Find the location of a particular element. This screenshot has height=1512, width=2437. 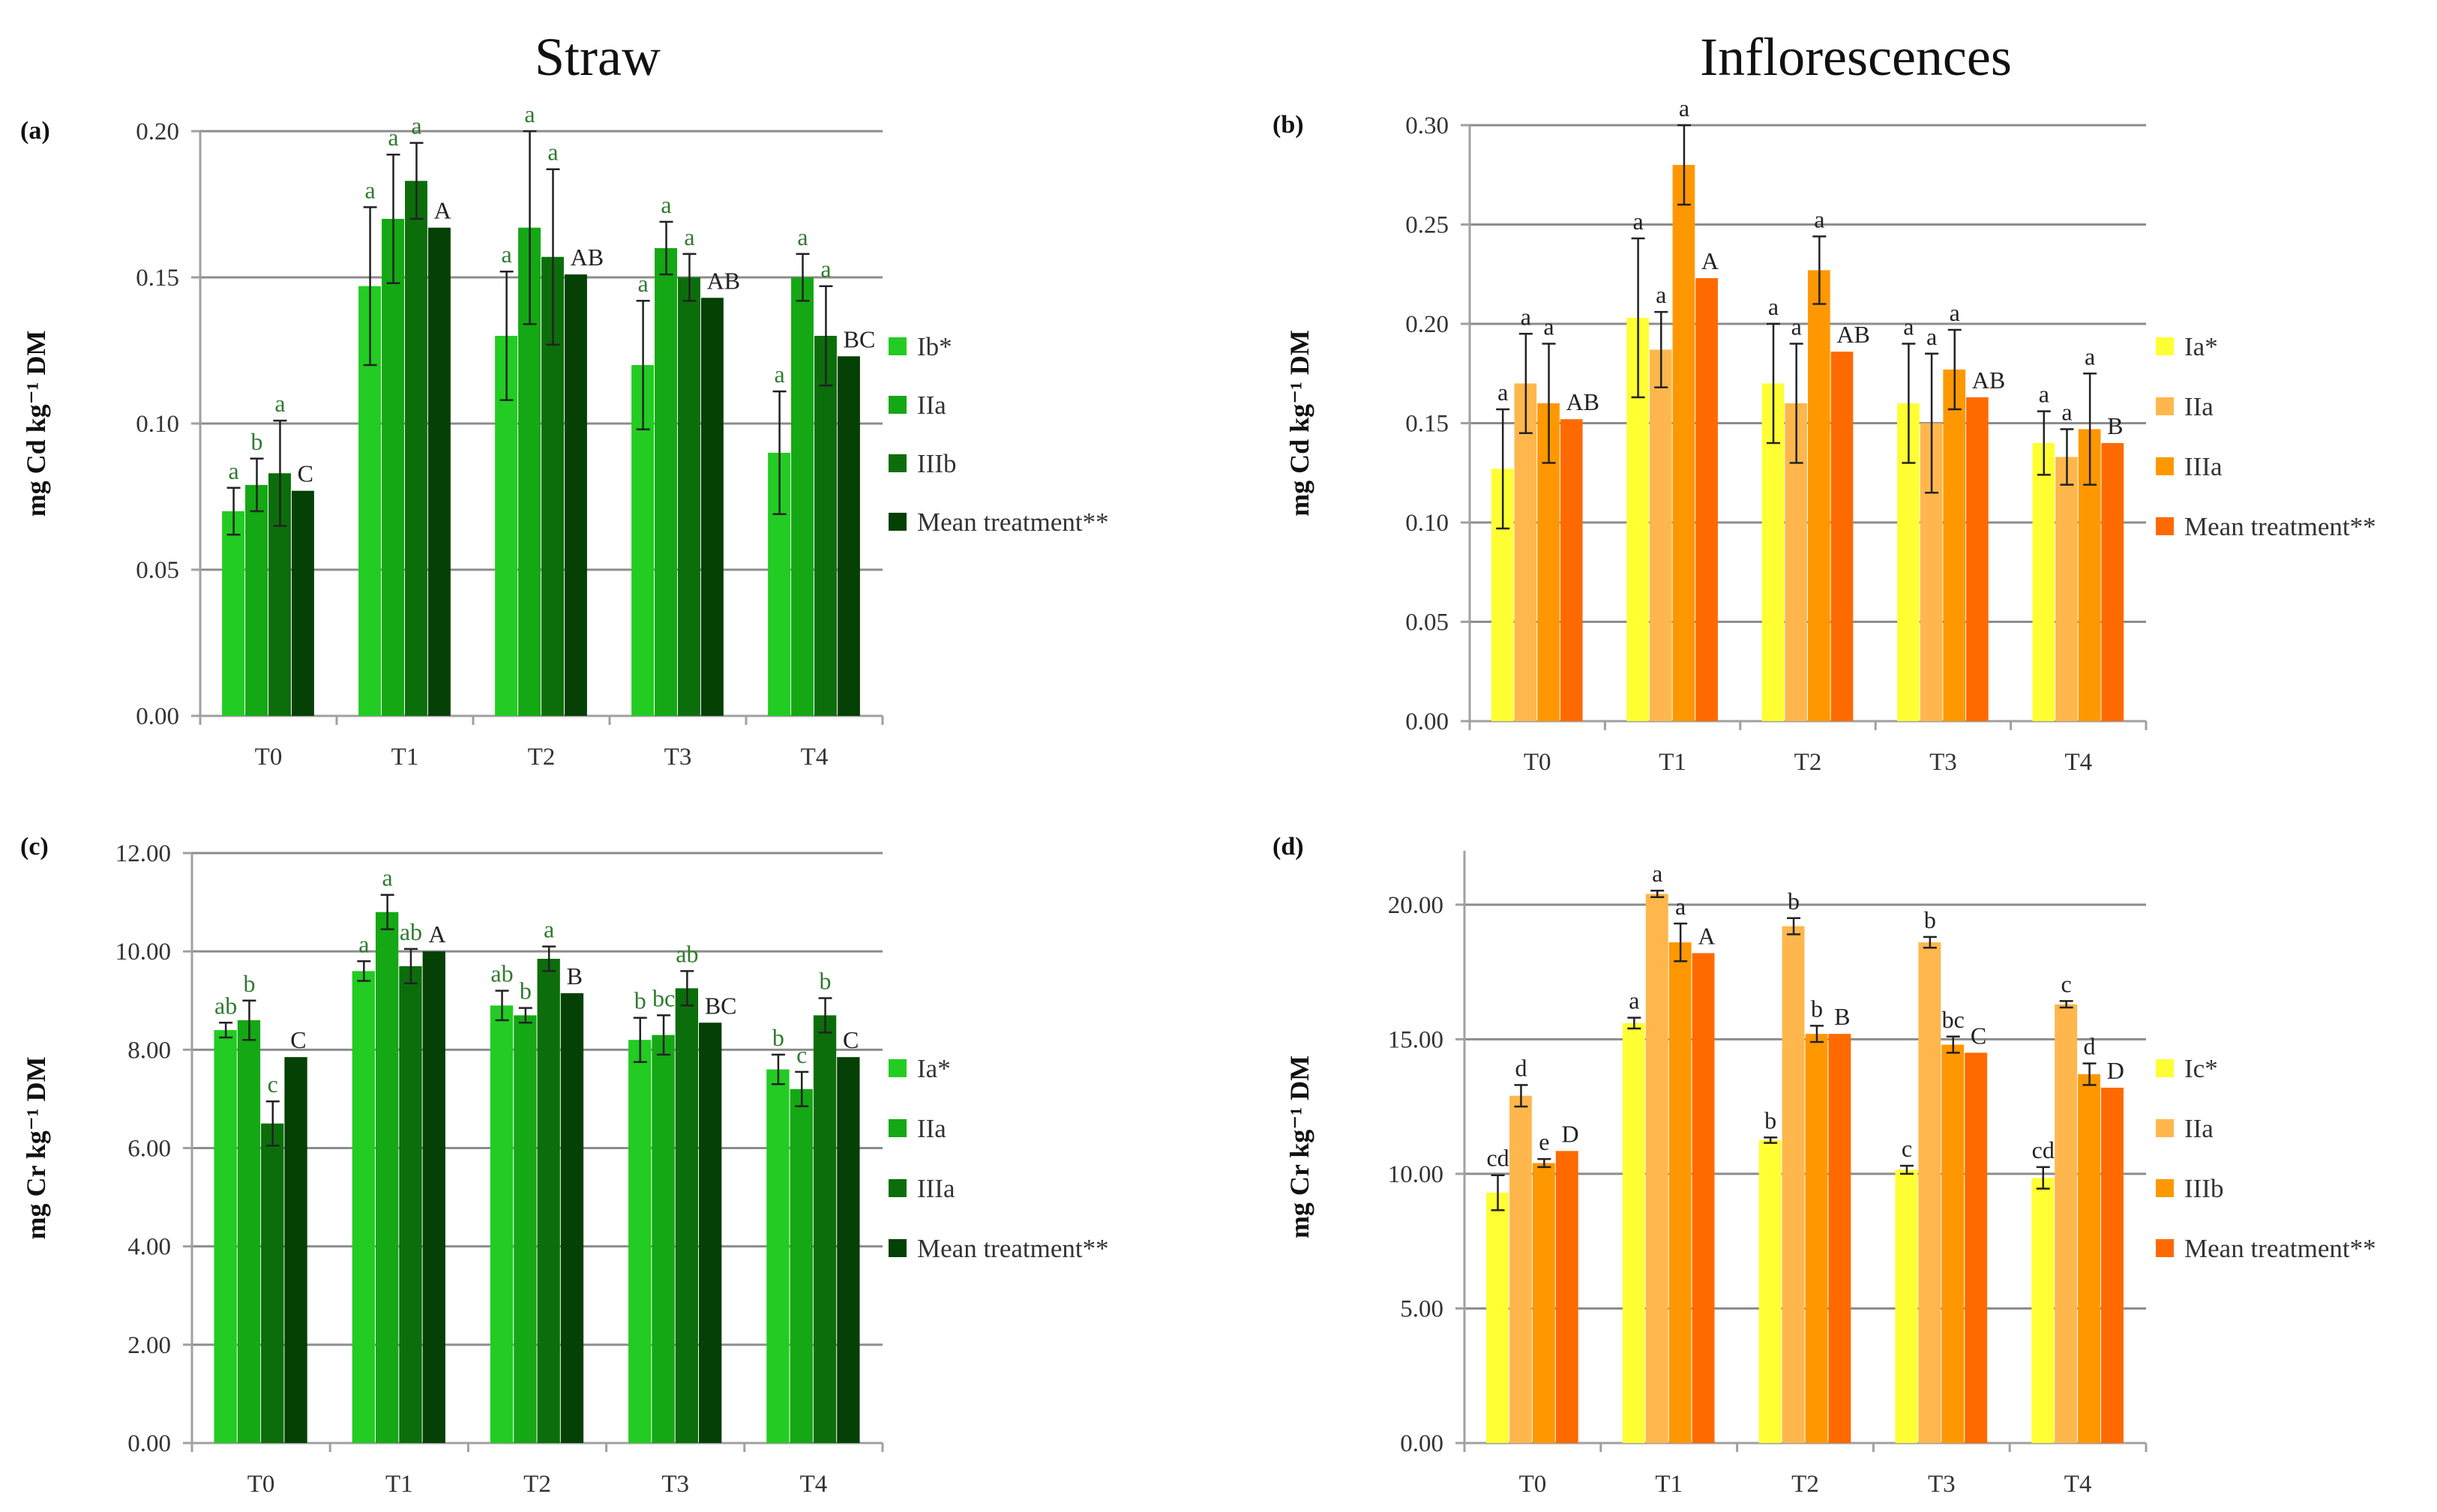

y-tick-label: 0.20 is located at coordinates (157, 131).